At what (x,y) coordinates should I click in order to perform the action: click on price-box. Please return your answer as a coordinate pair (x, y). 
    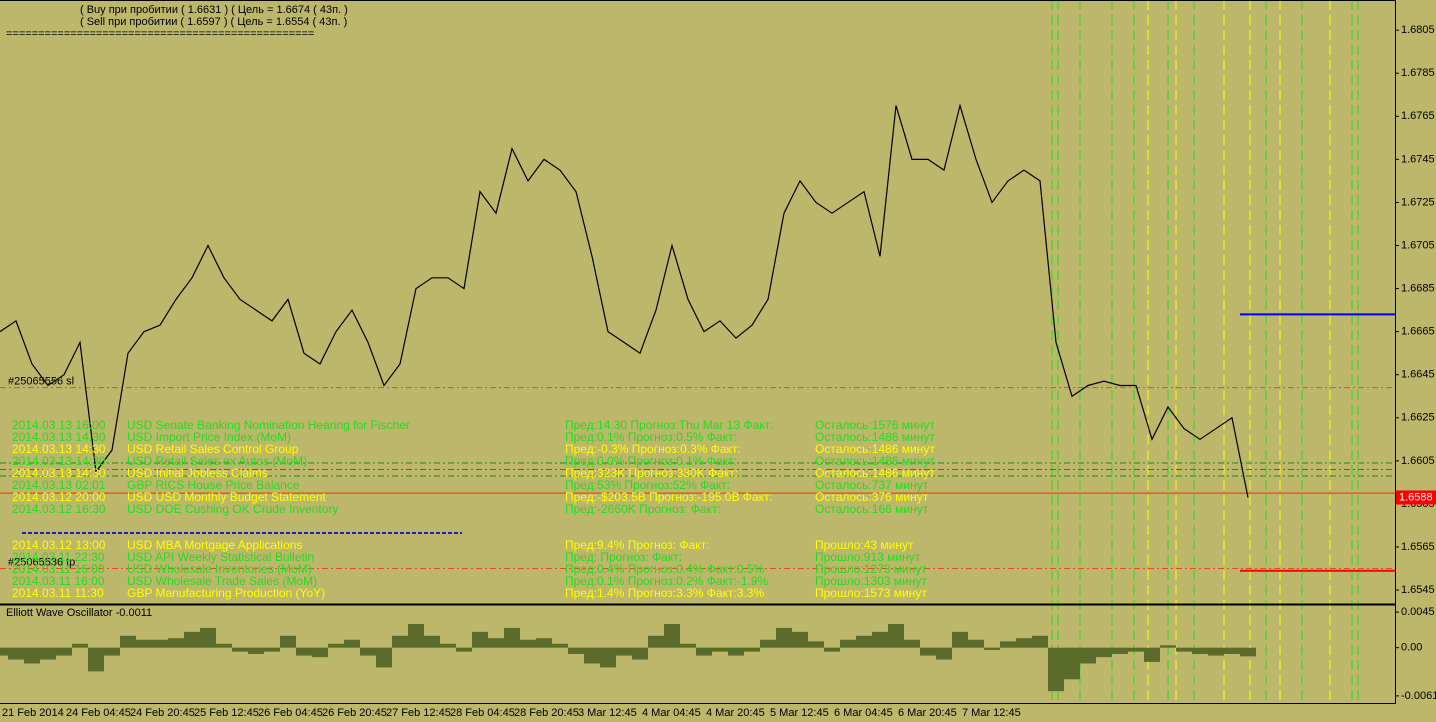
    Looking at the image, I should click on (1416, 497).